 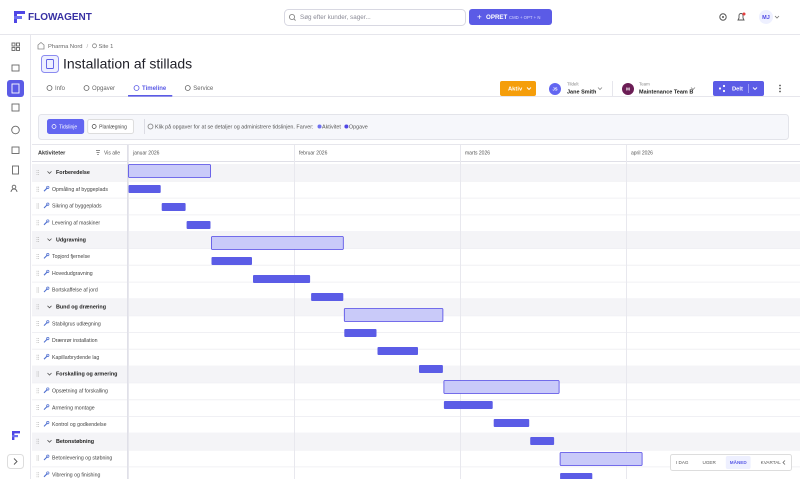 I want to click on breadcrumb-item: Site 1, so click(x=105, y=47).